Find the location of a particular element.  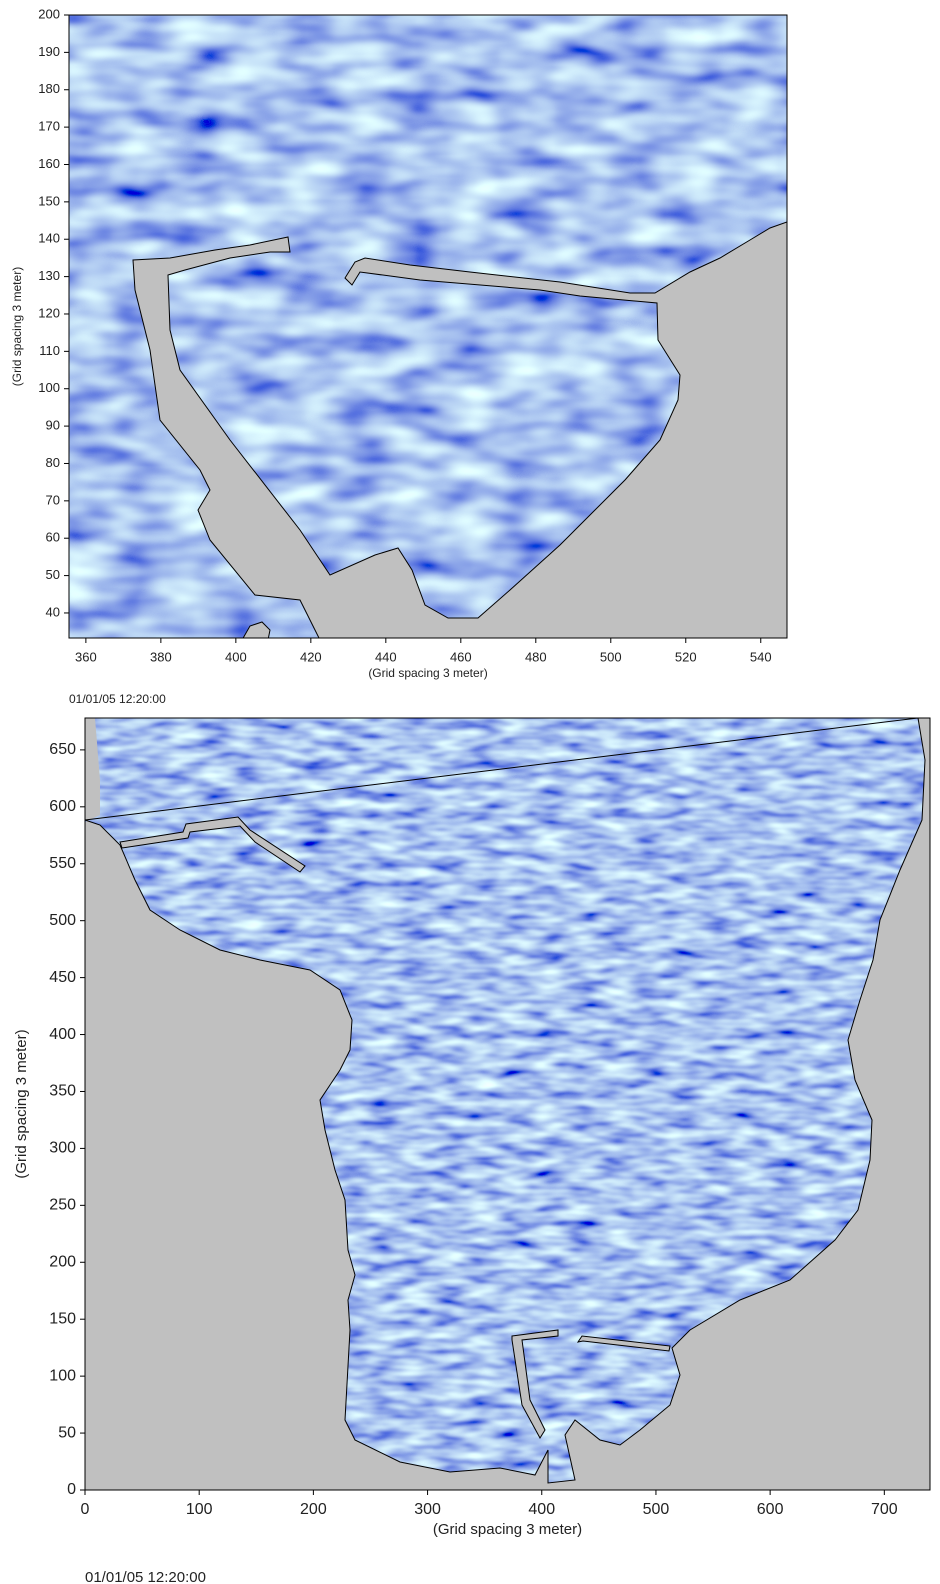

y-tick-label: 250 is located at coordinates (62, 1205).